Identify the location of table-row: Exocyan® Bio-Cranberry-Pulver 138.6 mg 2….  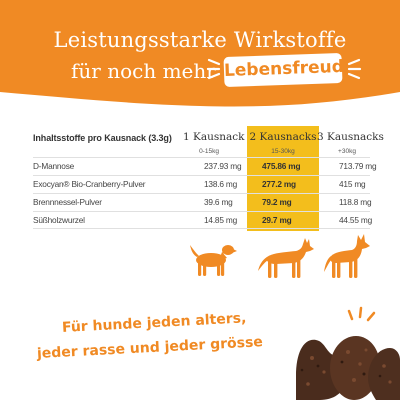
(201, 184).